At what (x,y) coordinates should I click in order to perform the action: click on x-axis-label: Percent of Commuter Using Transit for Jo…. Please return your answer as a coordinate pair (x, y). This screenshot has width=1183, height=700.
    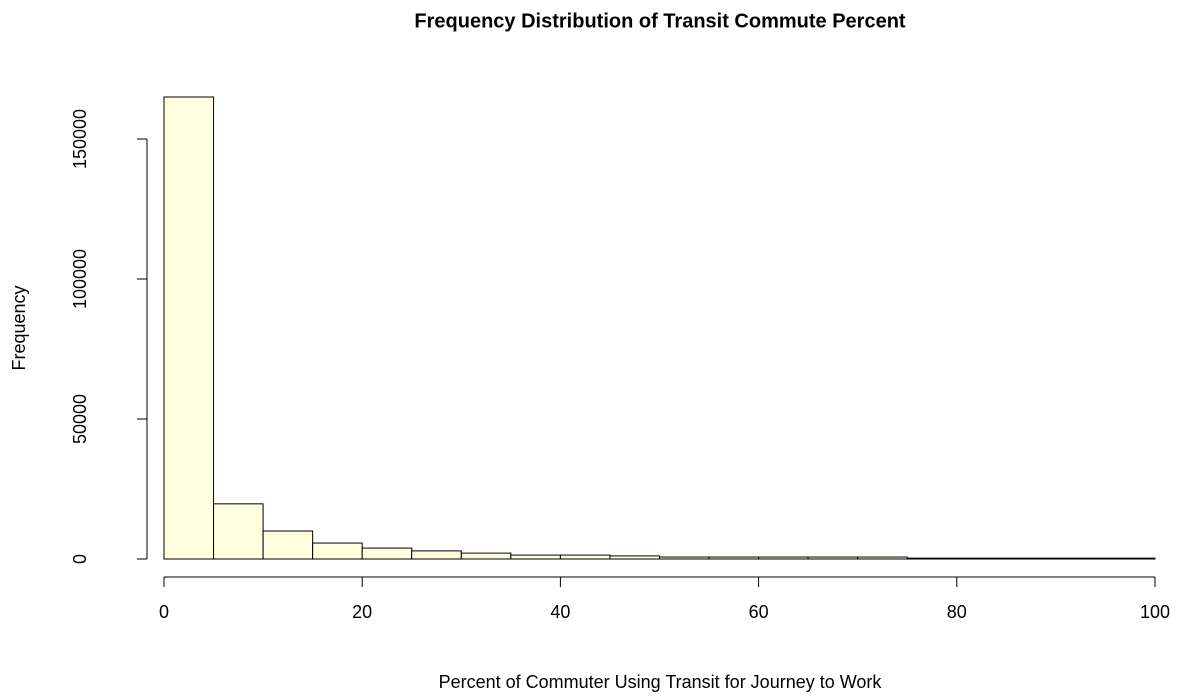
    Looking at the image, I should click on (661, 682).